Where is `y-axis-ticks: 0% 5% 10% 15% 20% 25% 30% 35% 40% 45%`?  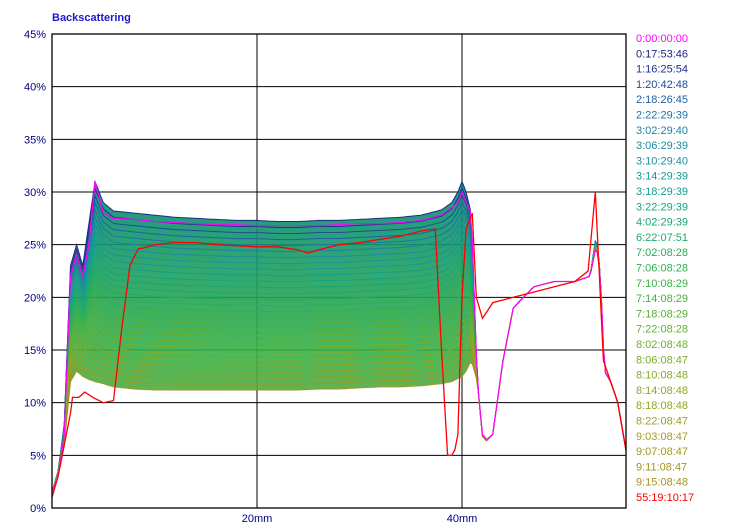
y-axis-ticks: 0% 5% 10% 15% 20% 25% 30% 35% 40% 45% is located at coordinates (35, 272).